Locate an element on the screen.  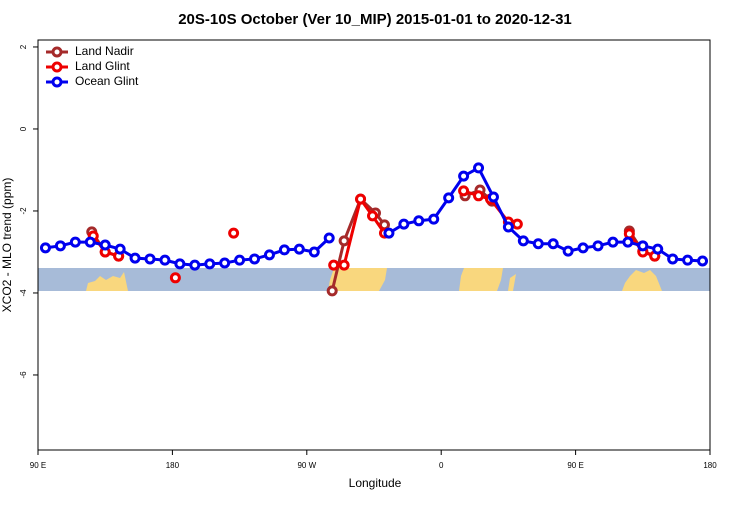
map-strip is located at coordinates (374, 279).